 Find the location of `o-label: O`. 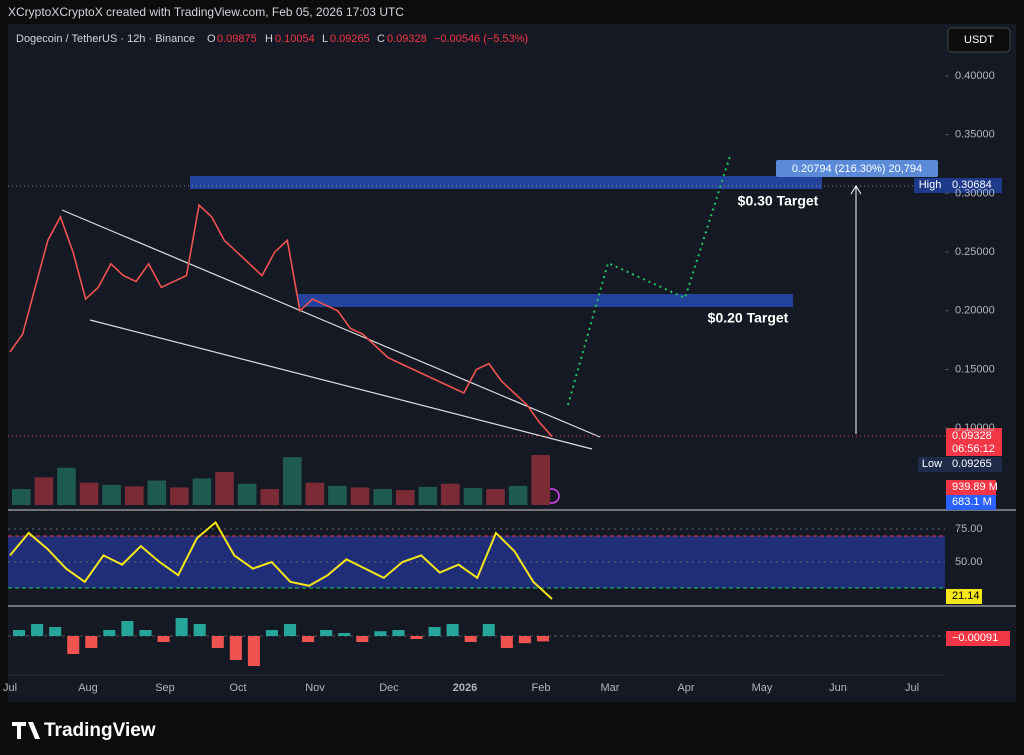

o-label: O is located at coordinates (211, 39).